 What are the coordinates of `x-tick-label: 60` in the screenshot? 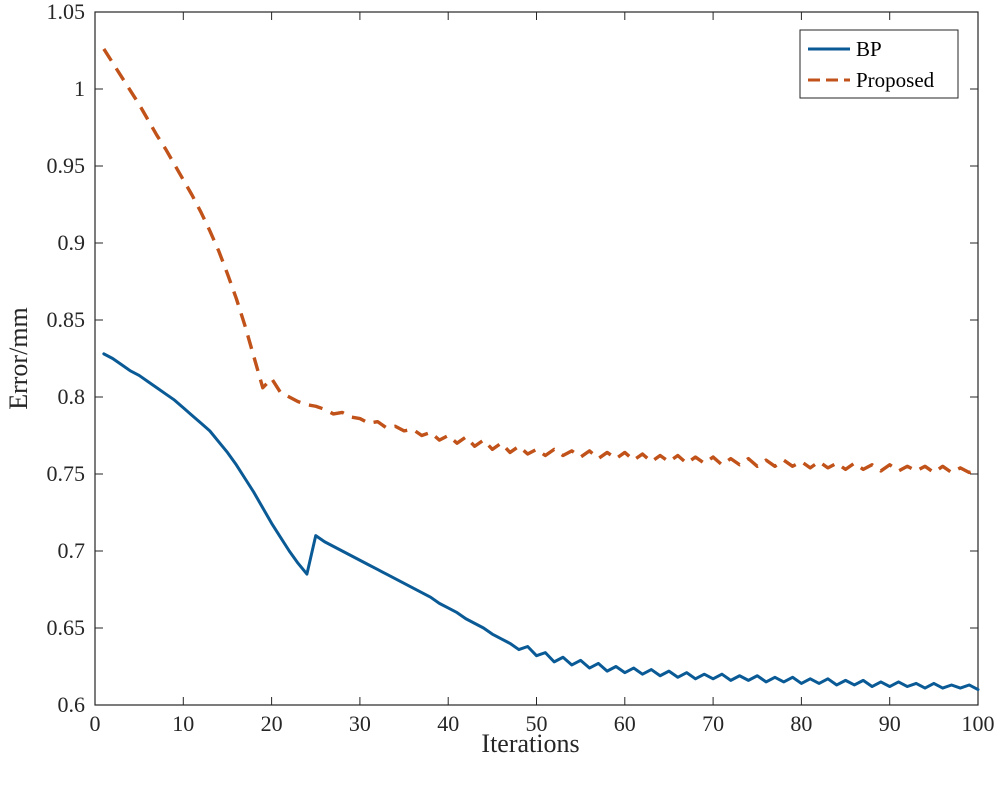 It's located at (625, 723).